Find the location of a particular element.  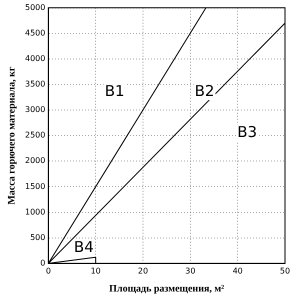

y-tick-label: 2000 is located at coordinates (35, 161).